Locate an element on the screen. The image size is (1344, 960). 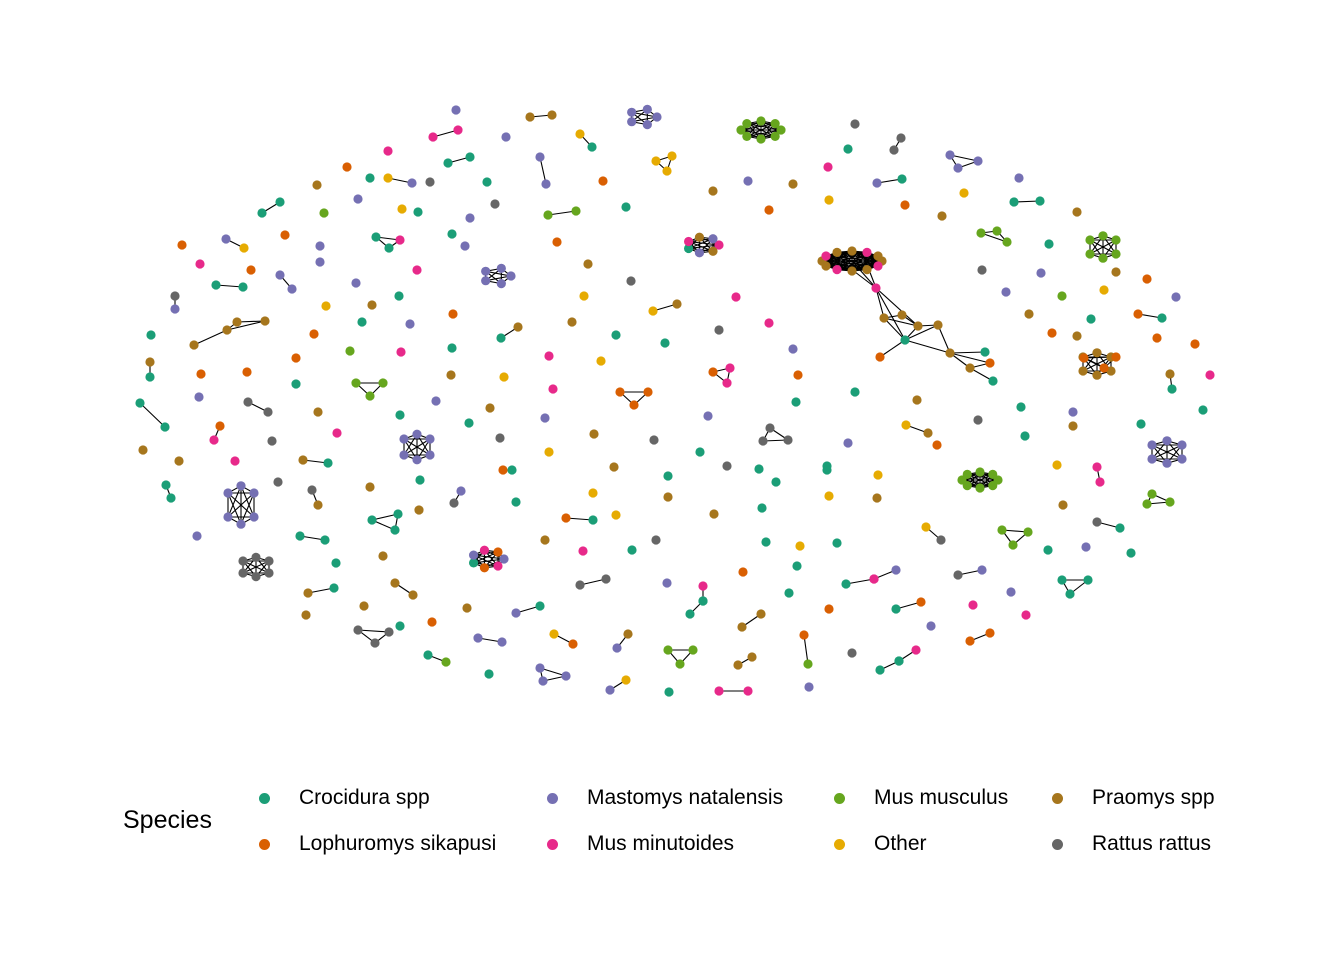
legend-item-mus-musculus: Mus musculus is located at coordinates (921, 798).